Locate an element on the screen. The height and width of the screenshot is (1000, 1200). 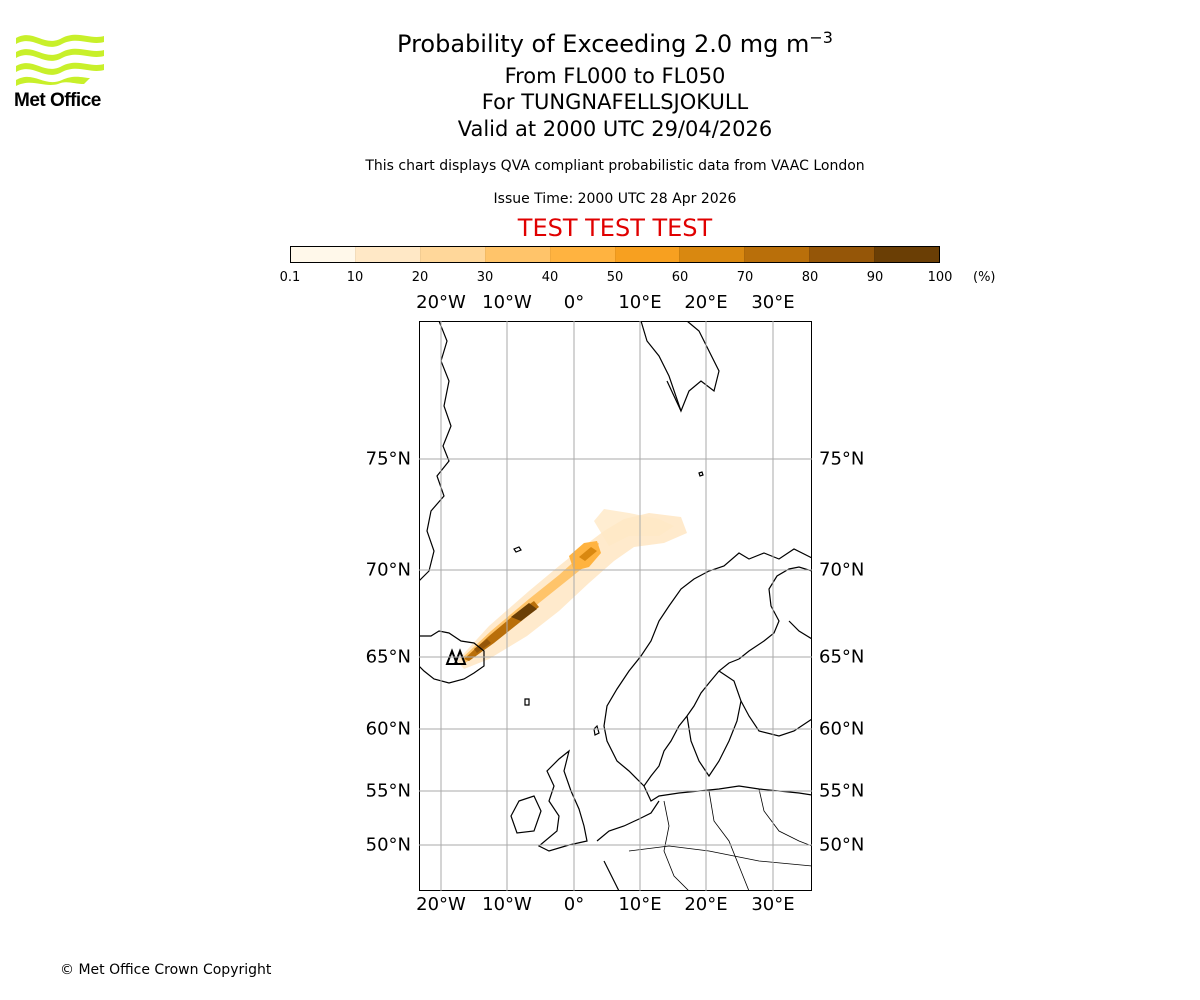
colorbar-tick-label: 30 is located at coordinates (485, 277).